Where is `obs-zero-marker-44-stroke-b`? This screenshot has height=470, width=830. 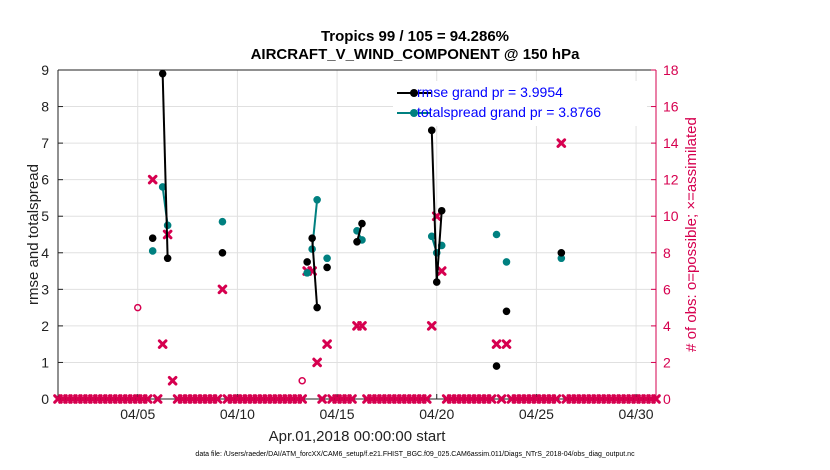 obs-zero-marker-44-stroke-b is located at coordinates (302, 399).